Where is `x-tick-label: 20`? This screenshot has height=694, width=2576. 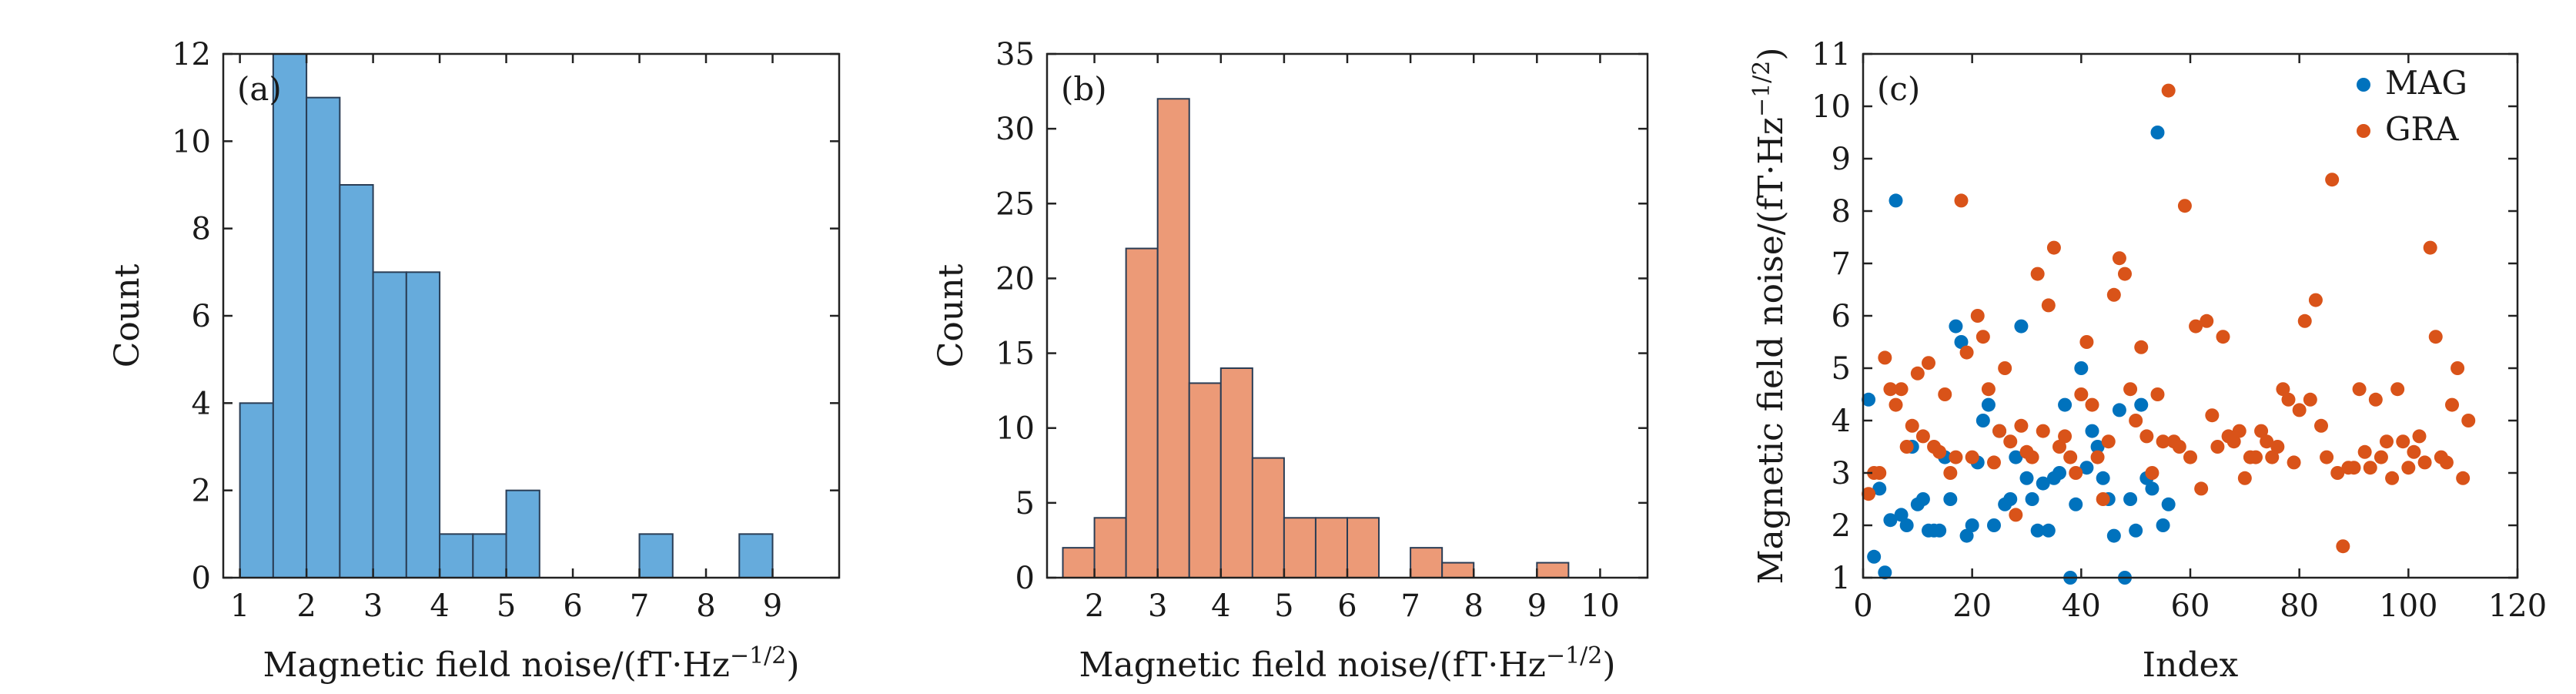 x-tick-label: 20 is located at coordinates (1972, 606).